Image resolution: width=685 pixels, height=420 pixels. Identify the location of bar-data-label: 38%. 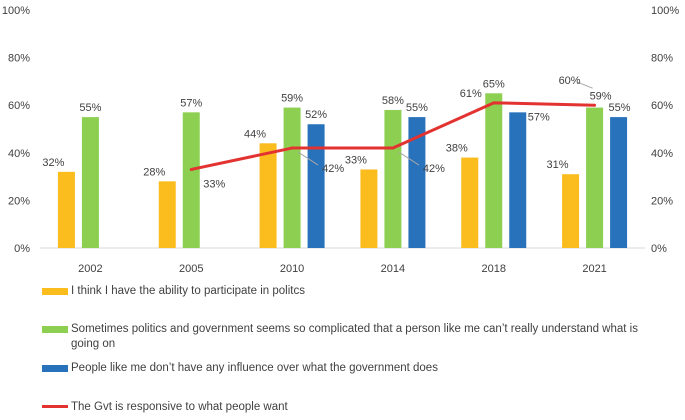
(457, 149).